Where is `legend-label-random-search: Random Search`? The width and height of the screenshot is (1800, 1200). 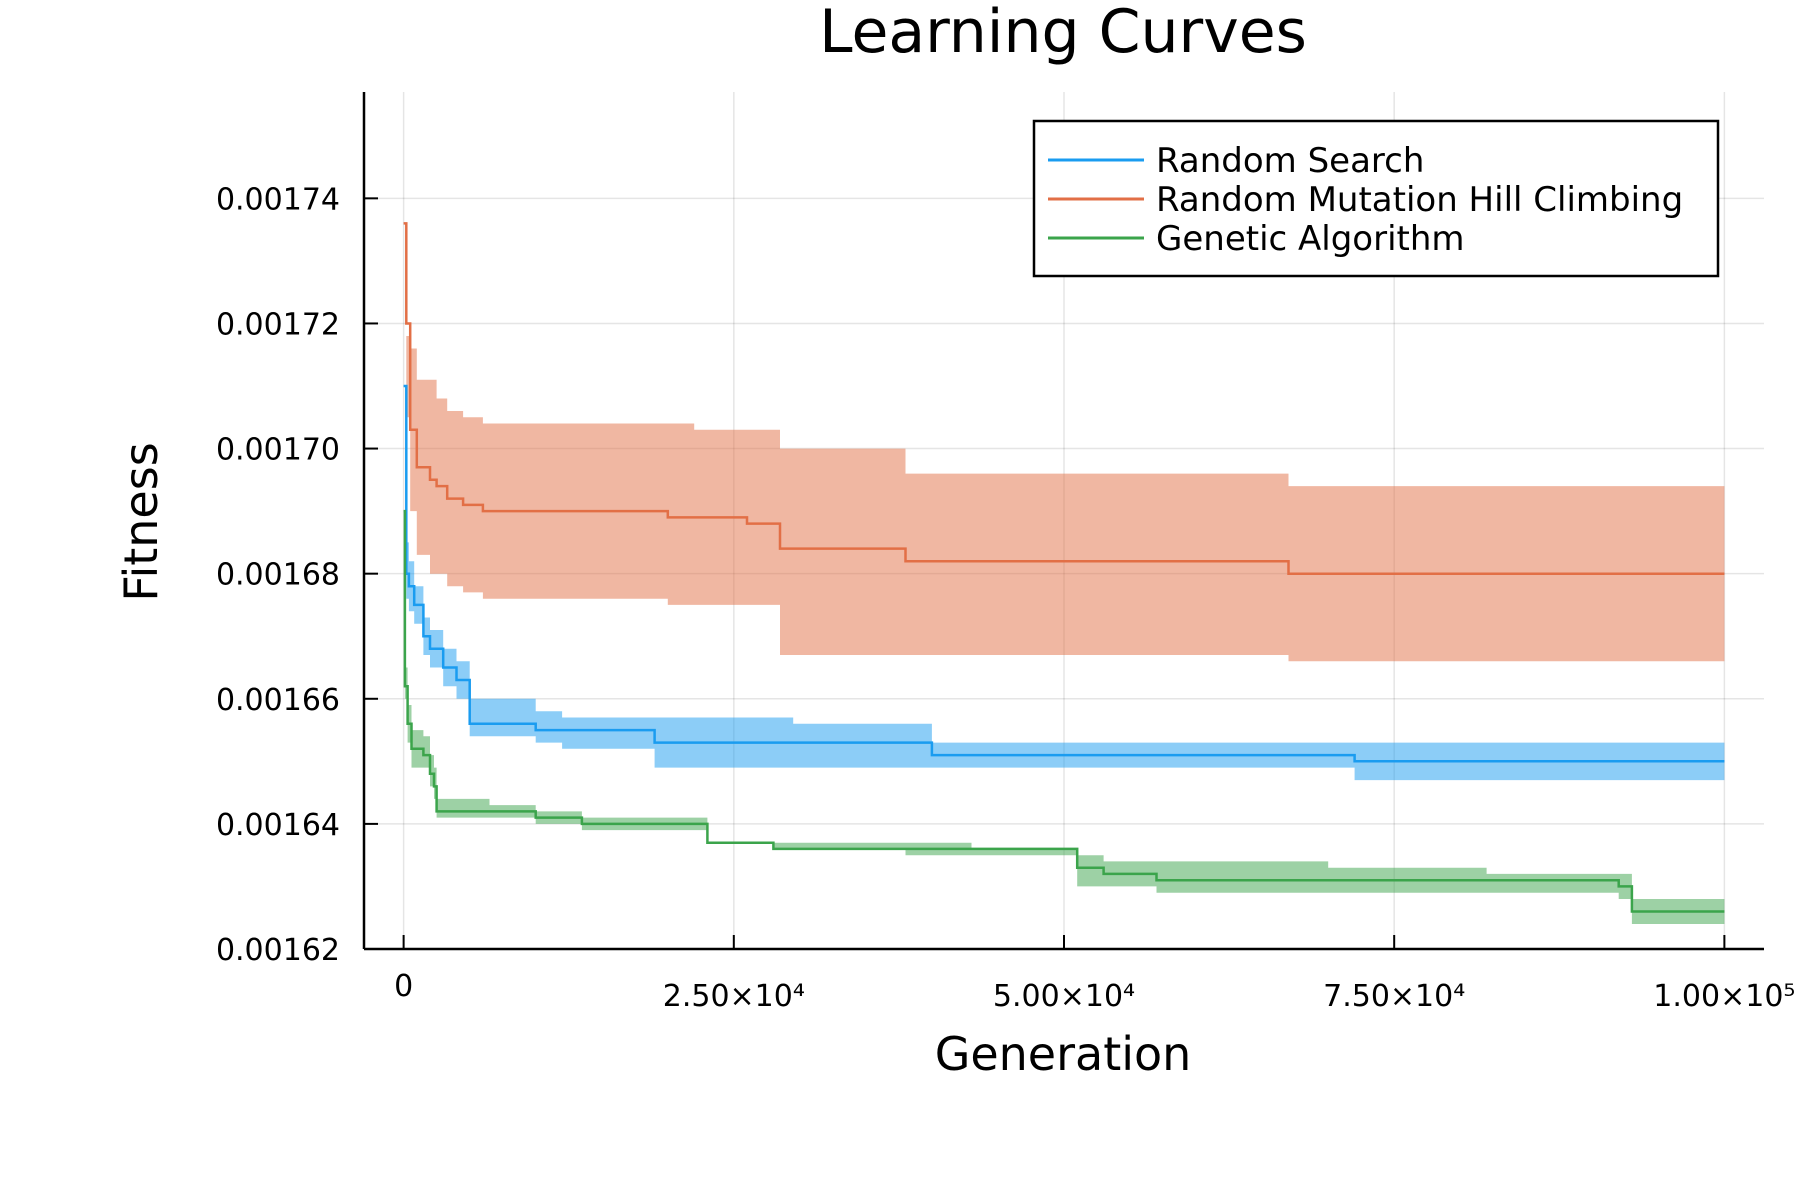
legend-label-random-search: Random Search is located at coordinates (1290, 161).